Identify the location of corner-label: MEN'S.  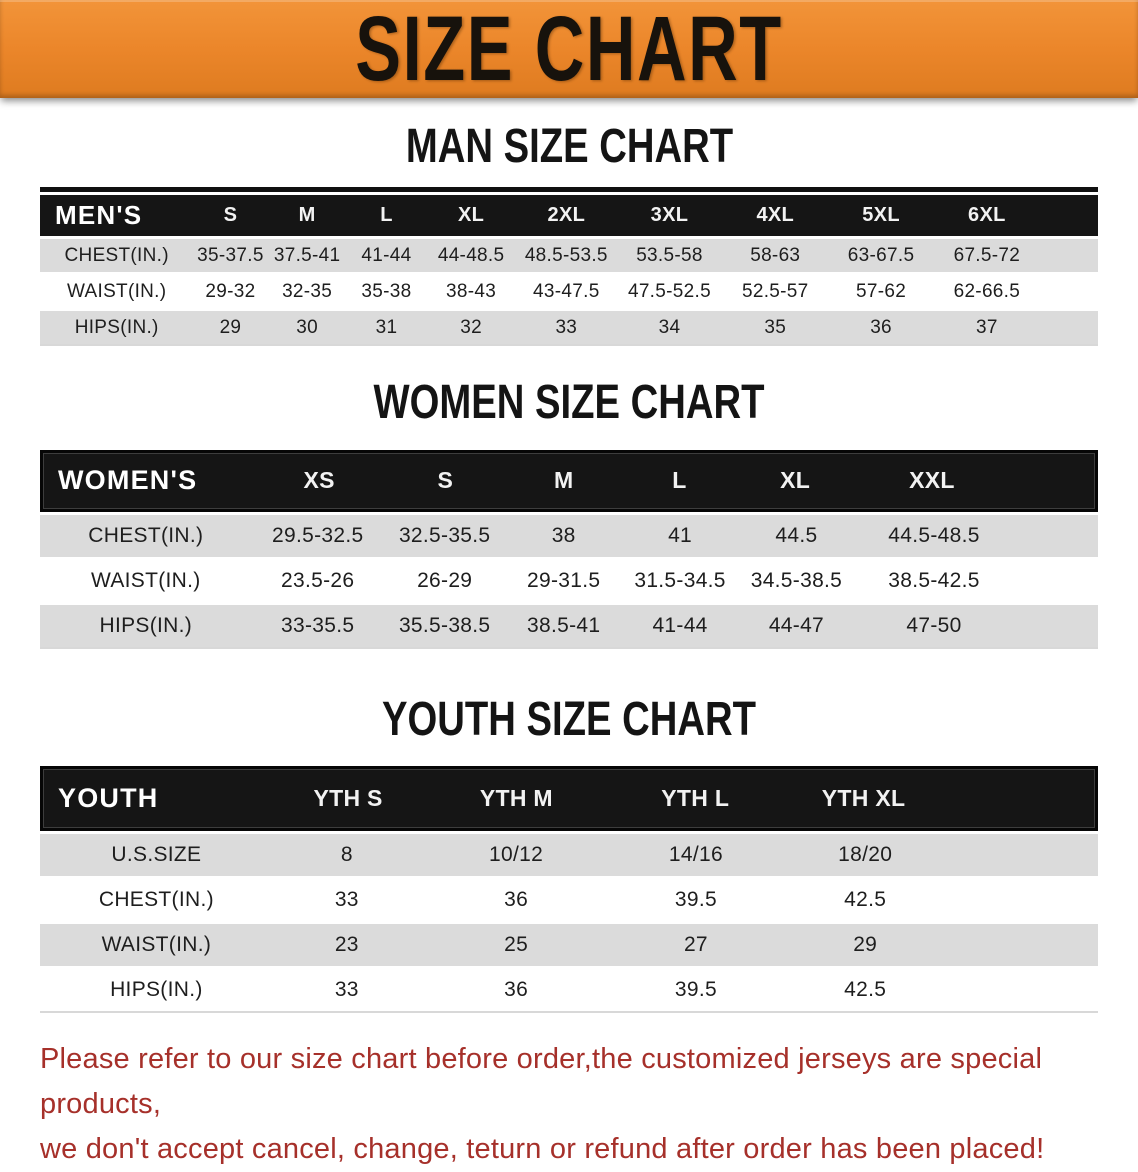
(99, 215).